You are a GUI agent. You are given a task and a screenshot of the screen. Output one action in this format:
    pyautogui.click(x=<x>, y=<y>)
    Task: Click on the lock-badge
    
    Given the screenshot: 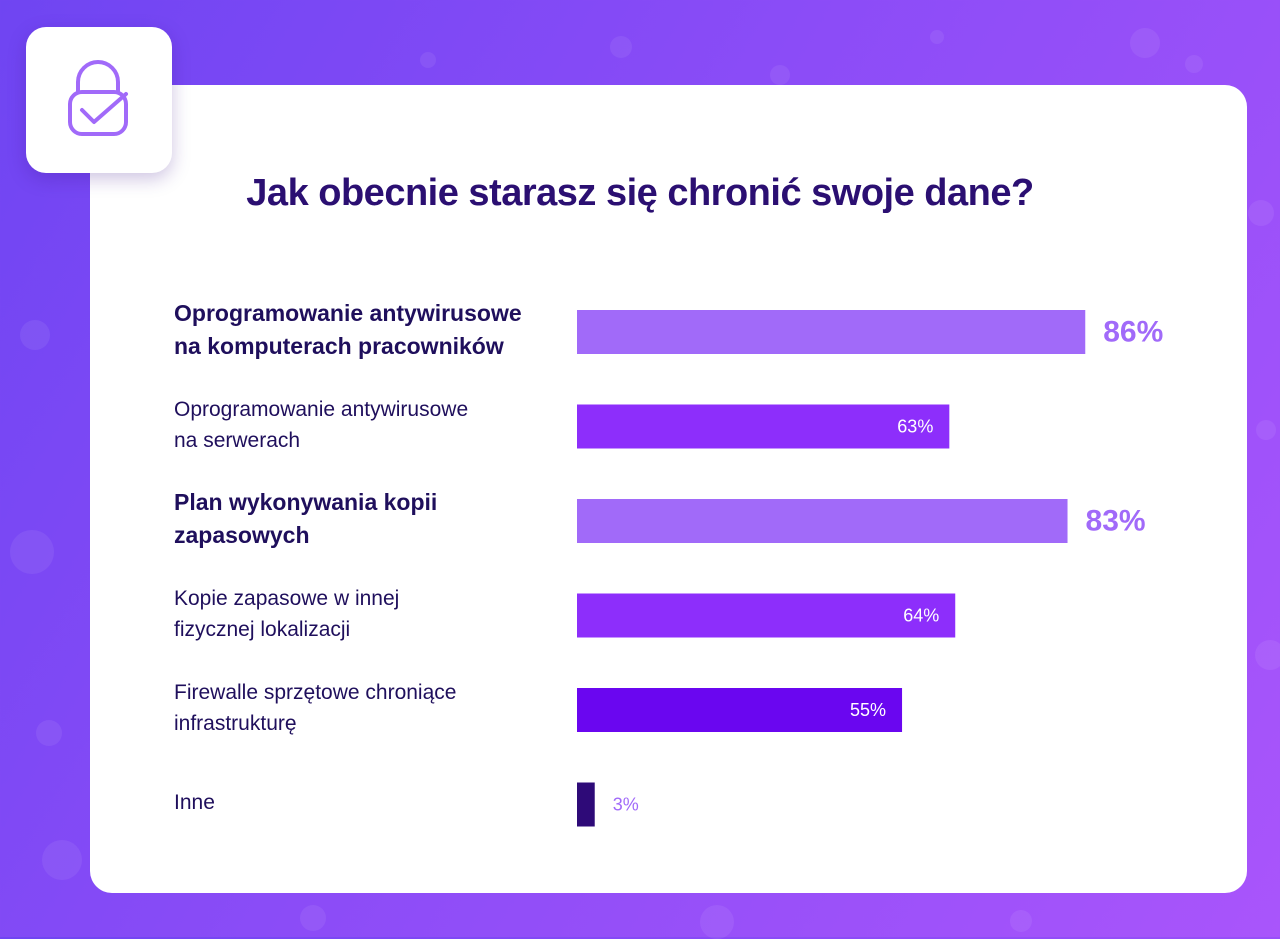 What is the action you would take?
    pyautogui.click(x=99, y=100)
    